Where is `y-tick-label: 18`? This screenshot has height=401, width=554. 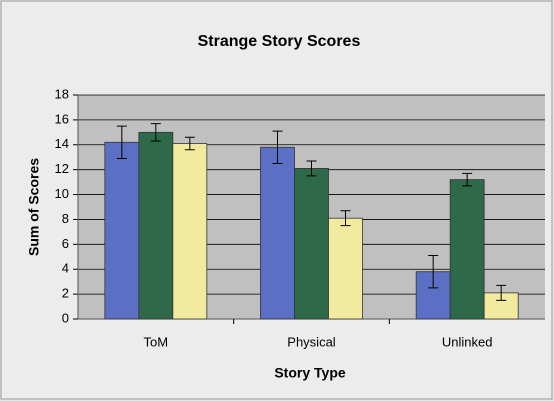
y-tick-label: 18 is located at coordinates (62, 93).